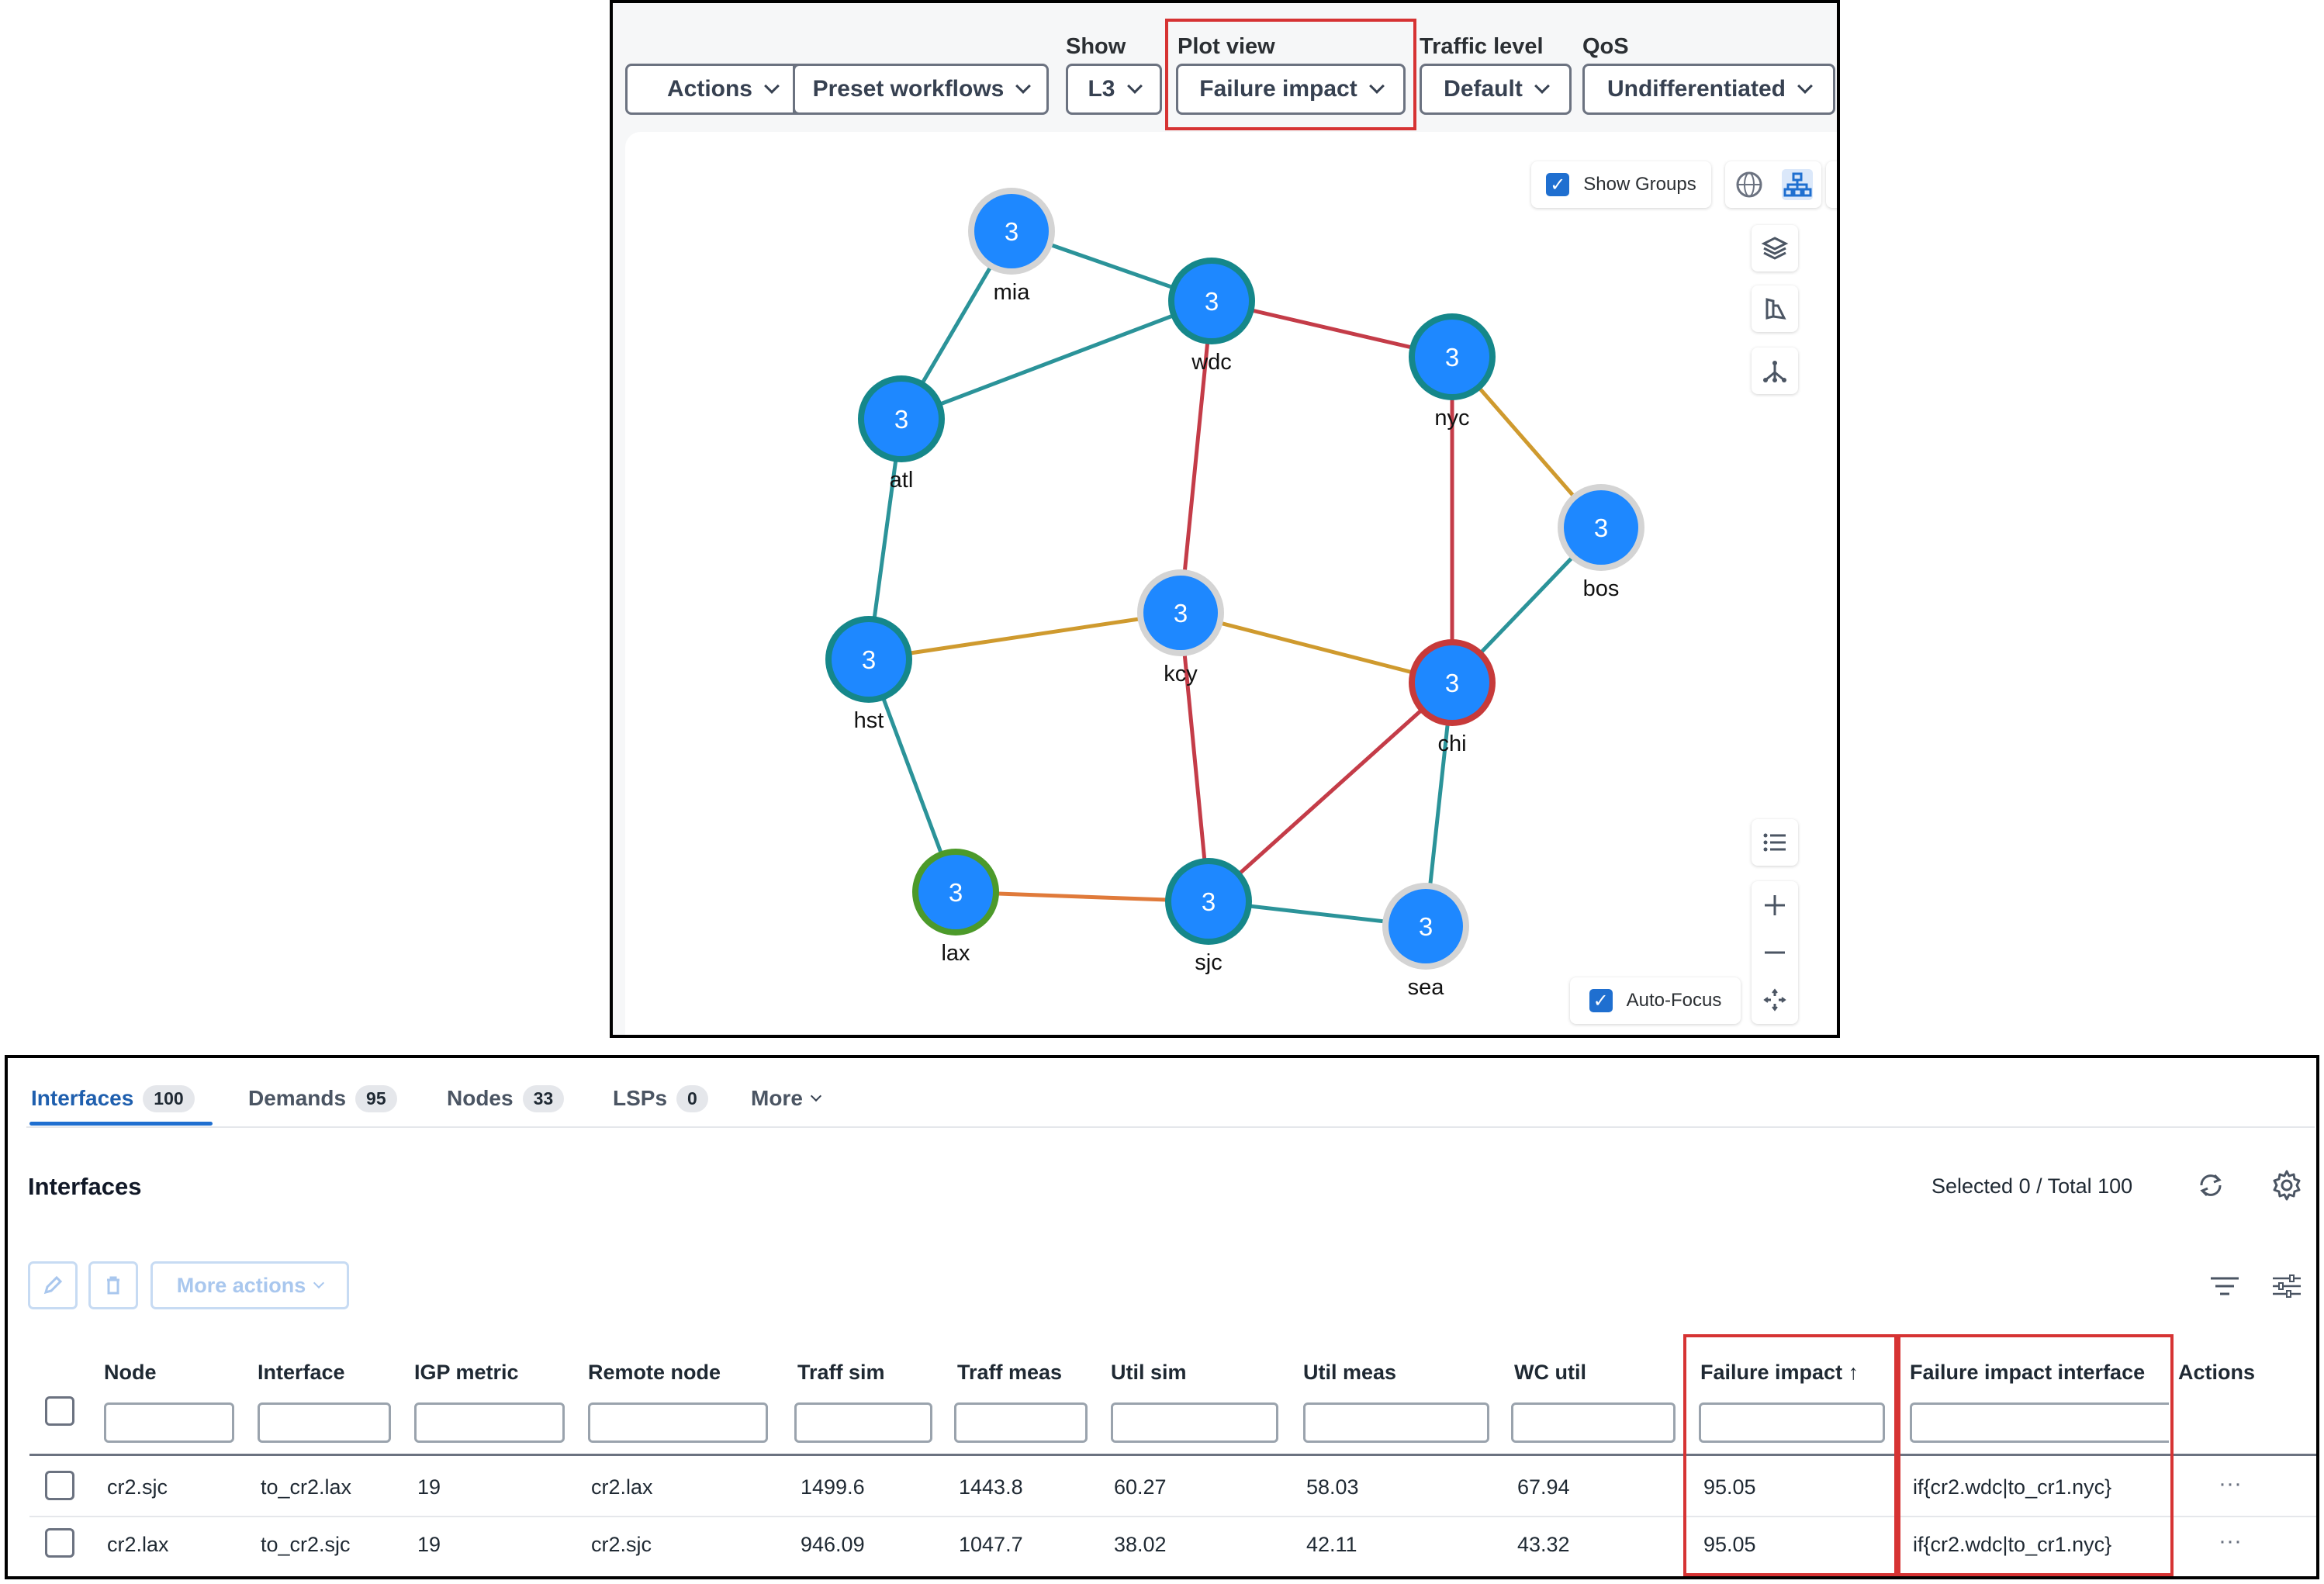  What do you see at coordinates (1194, 1422) in the screenshot?
I see `filter-util-sim` at bounding box center [1194, 1422].